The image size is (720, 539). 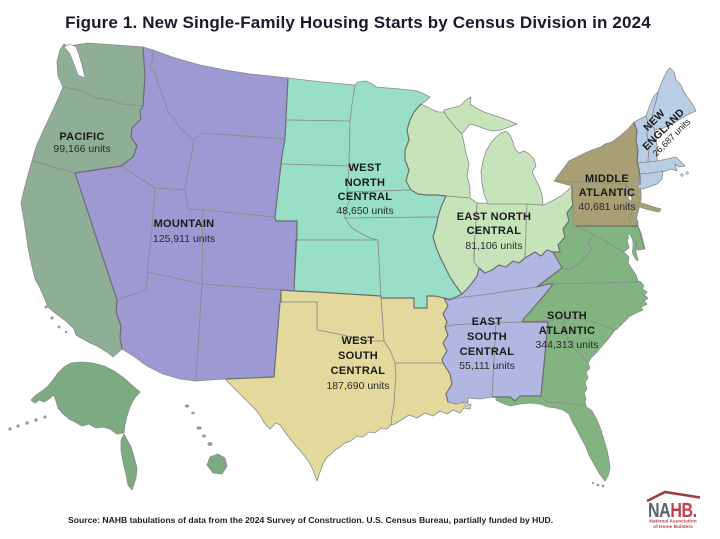 I want to click on svg-text: 99,166 units, so click(x=81, y=149).